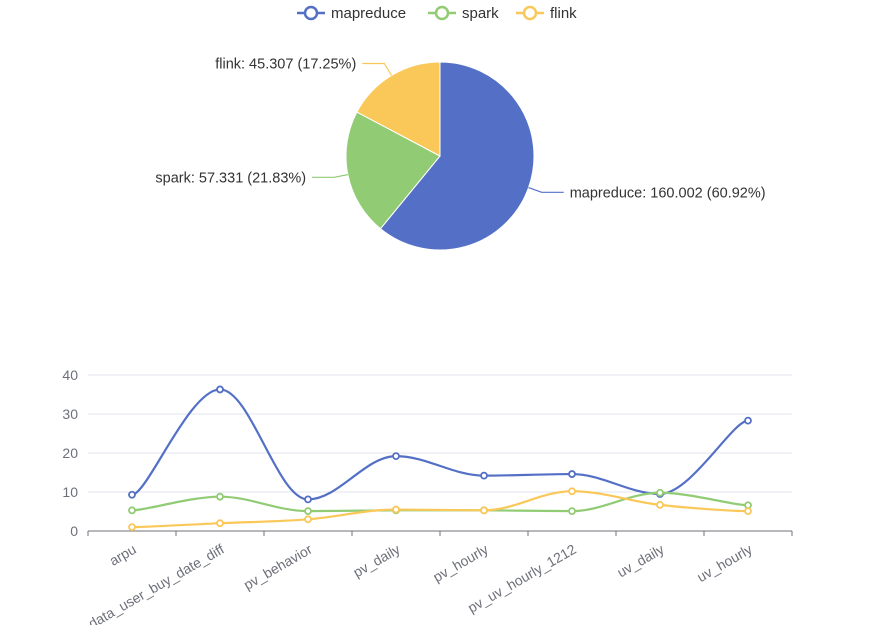 Image resolution: width=880 pixels, height=625 pixels. Describe the element at coordinates (660, 504) in the screenshot. I see `data-point-flink-uv-daily` at that location.